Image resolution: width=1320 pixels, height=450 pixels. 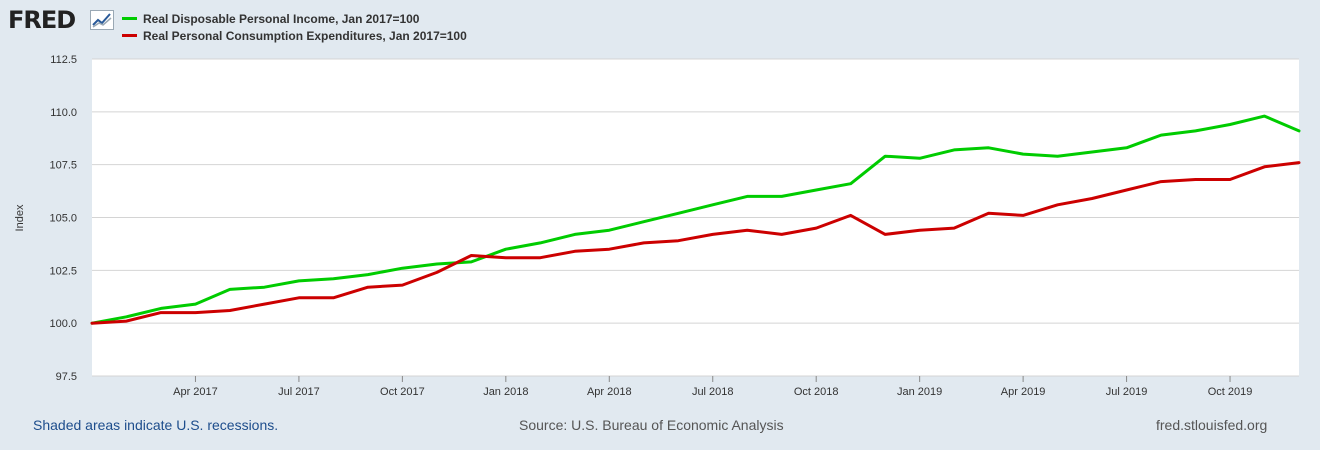 What do you see at coordinates (299, 392) in the screenshot?
I see `x-tick-label: Jul 2017` at bounding box center [299, 392].